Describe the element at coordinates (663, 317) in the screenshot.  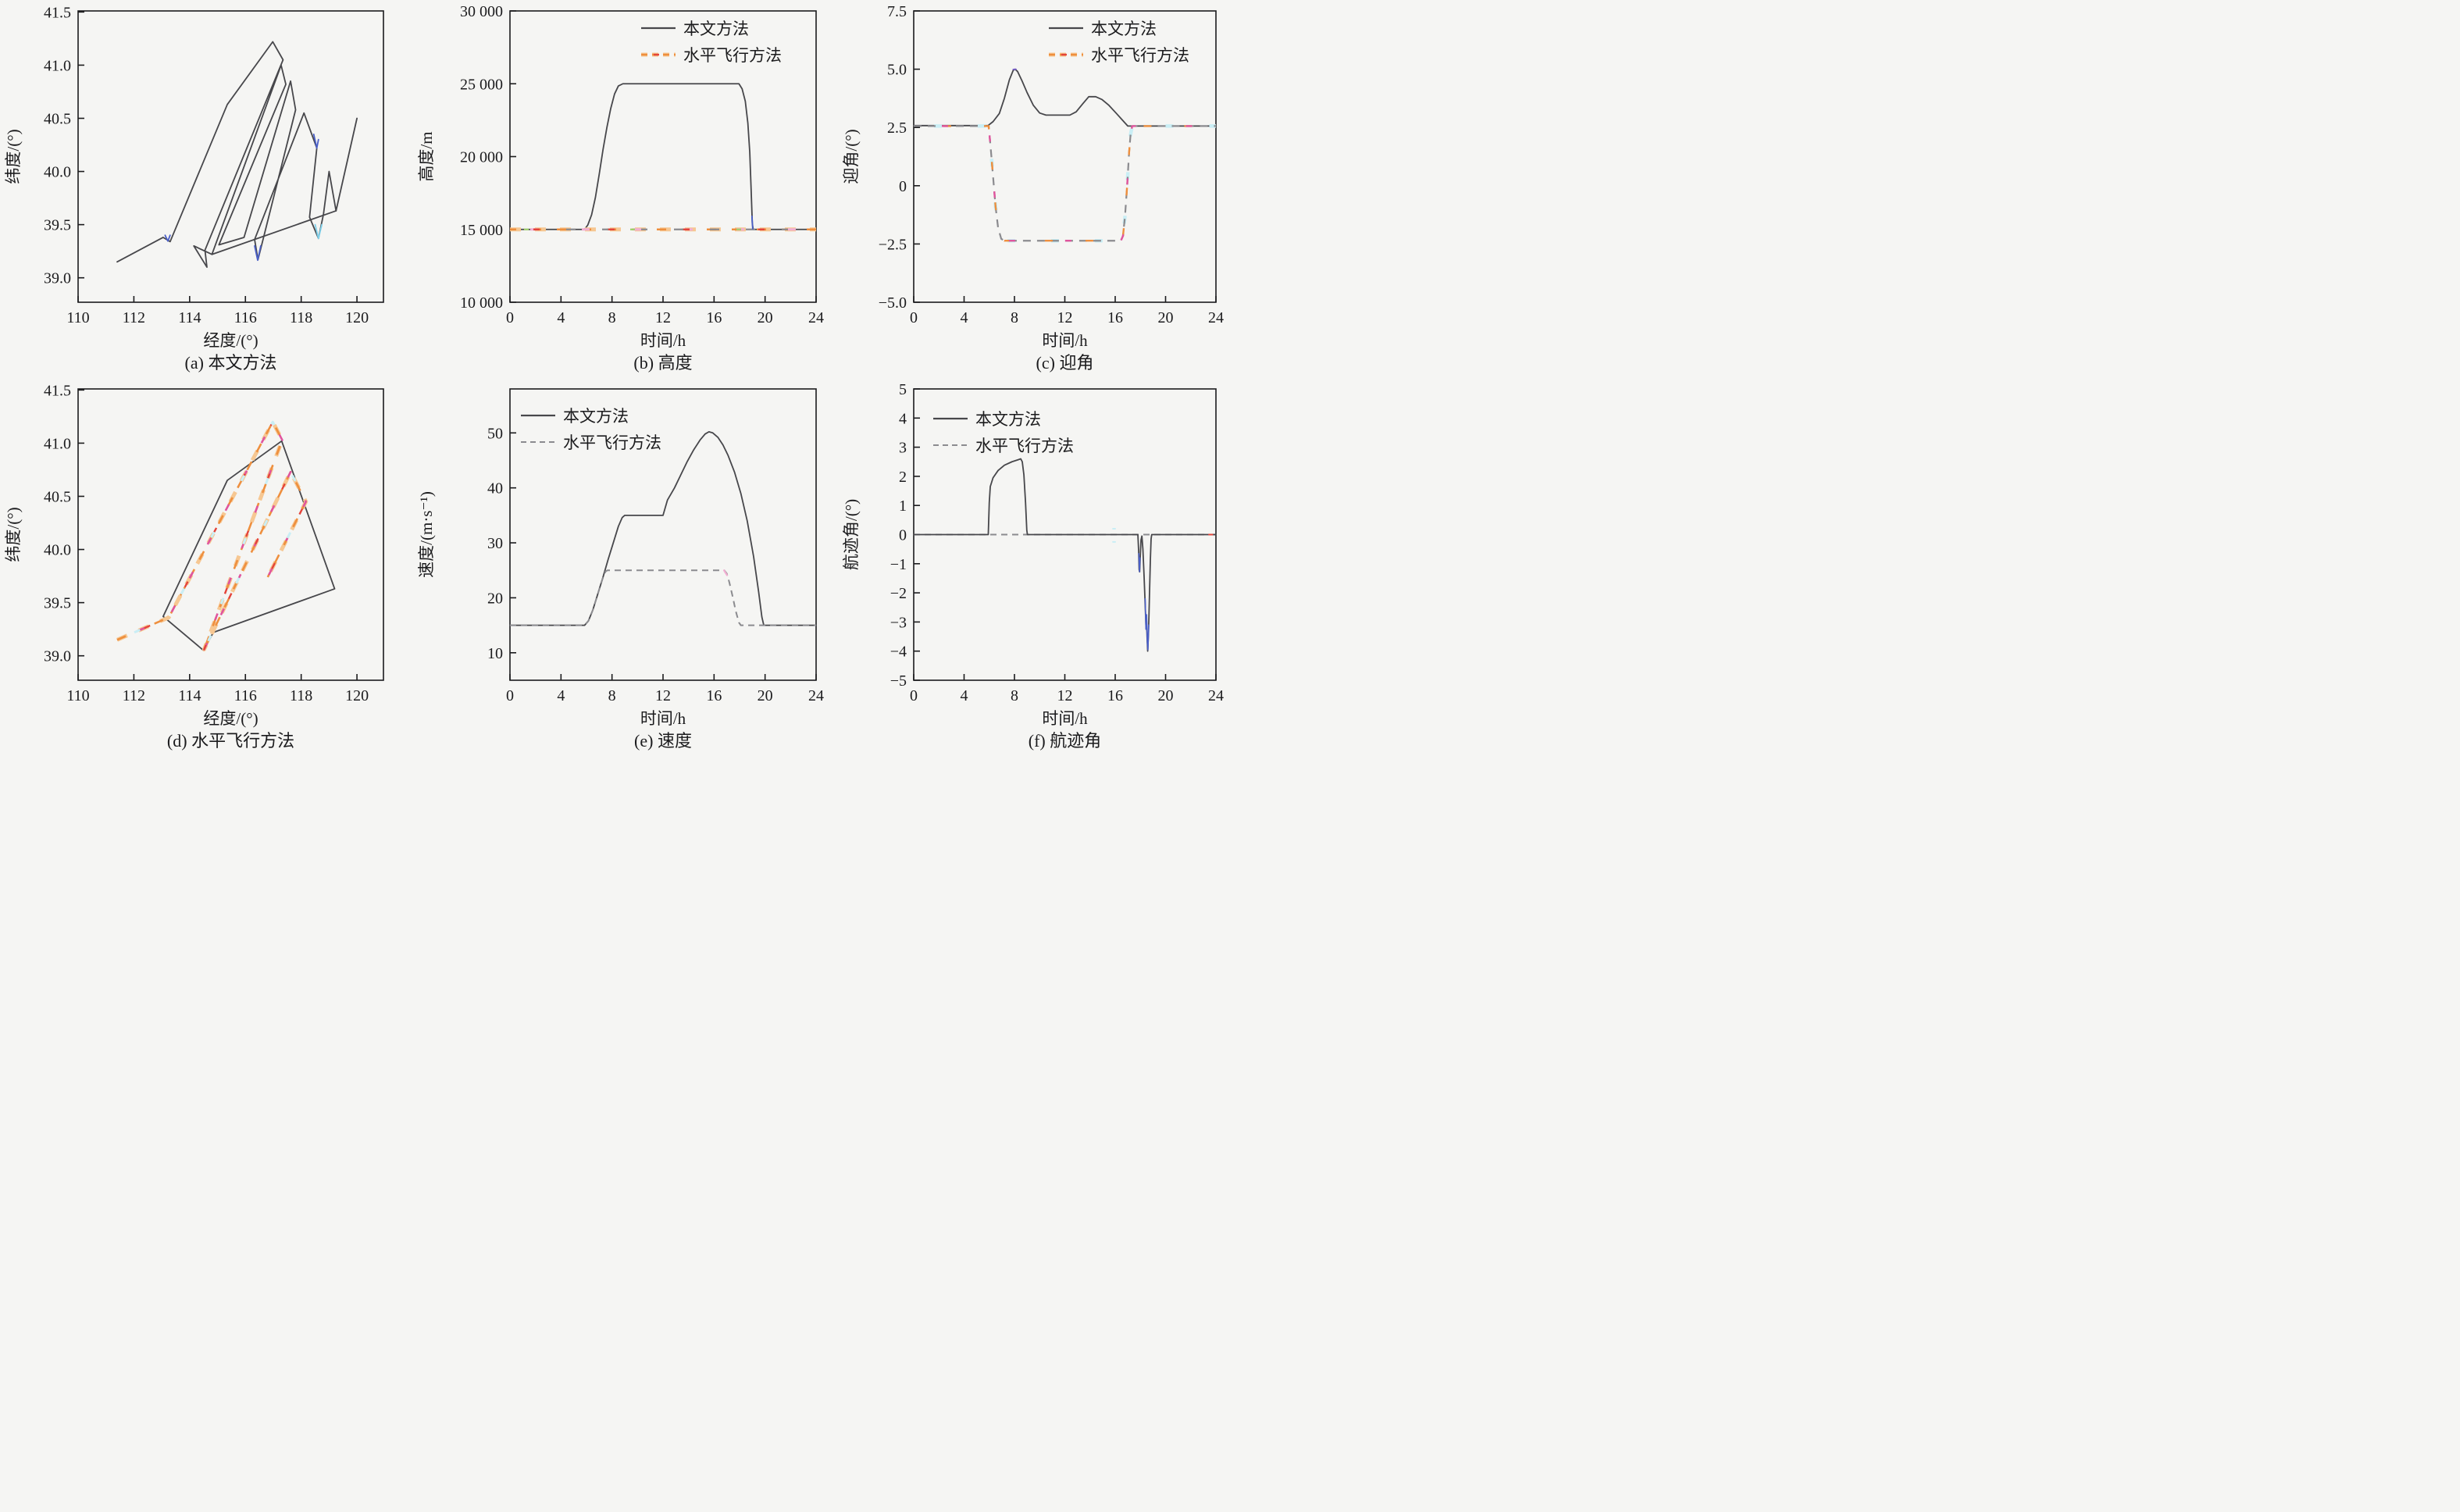
I see `panel-b-x-tick-label: 12` at that location.